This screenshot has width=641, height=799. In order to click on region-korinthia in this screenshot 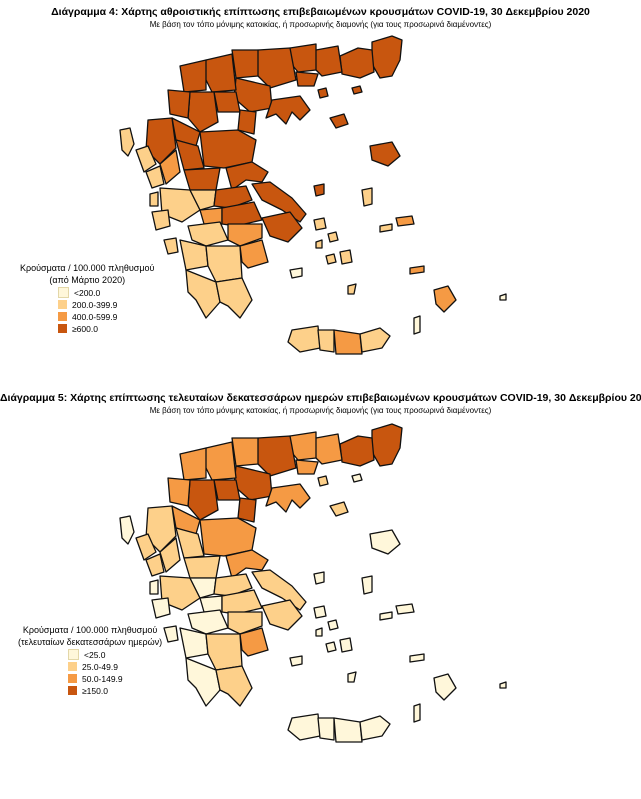, I will do `click(245, 623)`.